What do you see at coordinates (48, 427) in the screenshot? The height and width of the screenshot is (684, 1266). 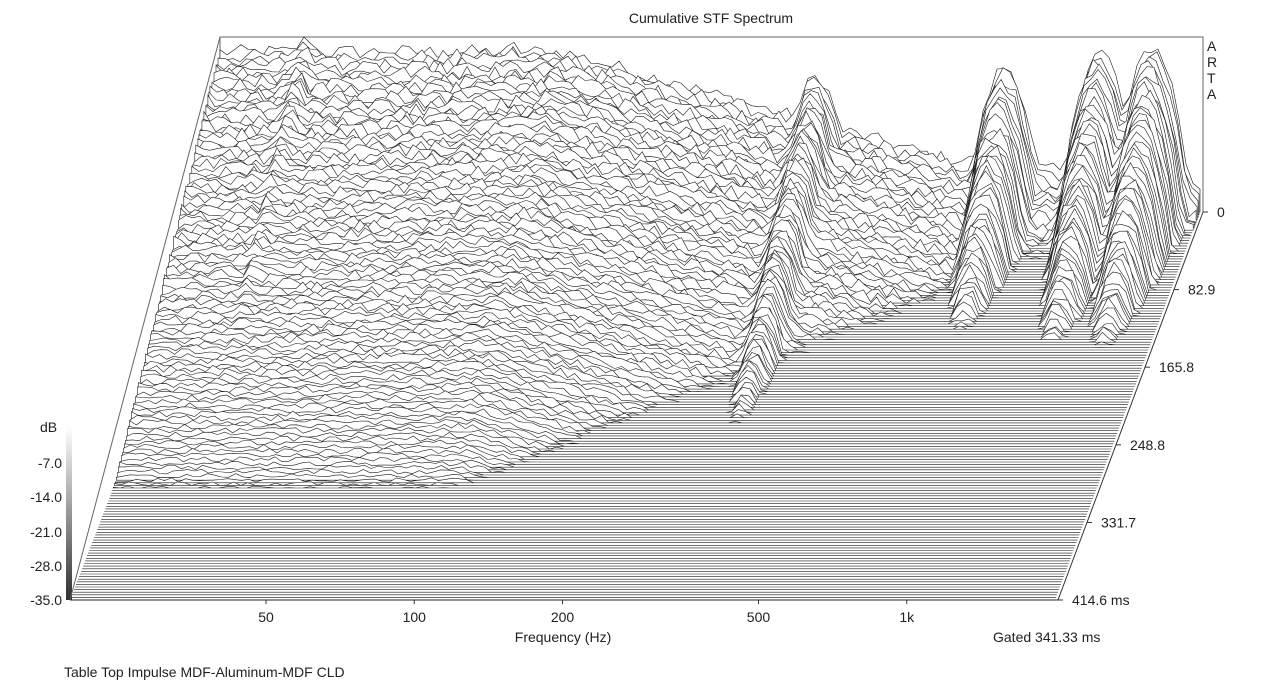 I see `db-axis-label: dB` at bounding box center [48, 427].